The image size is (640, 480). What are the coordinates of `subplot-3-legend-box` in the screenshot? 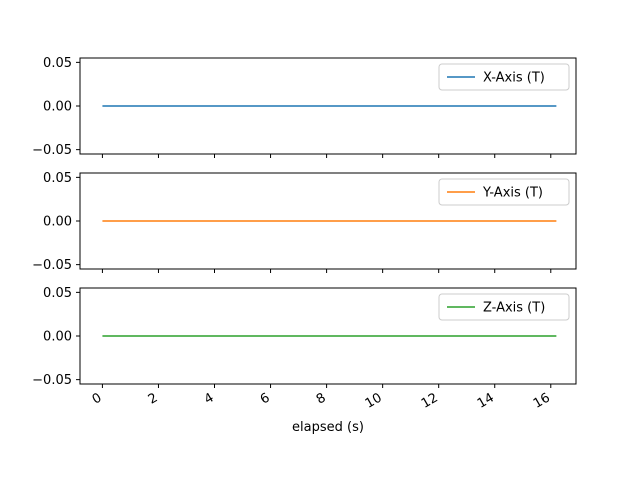 It's located at (504, 307).